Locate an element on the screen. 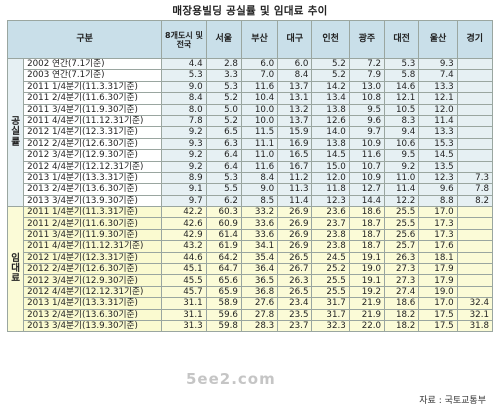  value-cell: 59.6 is located at coordinates (223, 315).